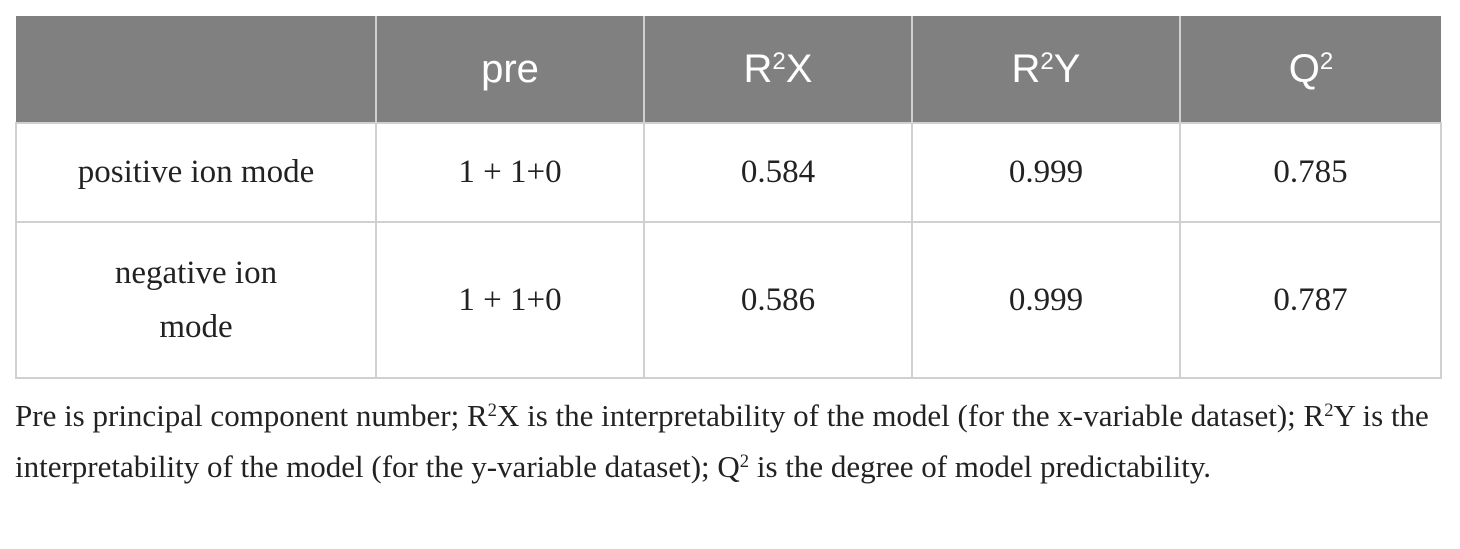  What do you see at coordinates (799, 68) in the screenshot?
I see `header-text: X` at bounding box center [799, 68].